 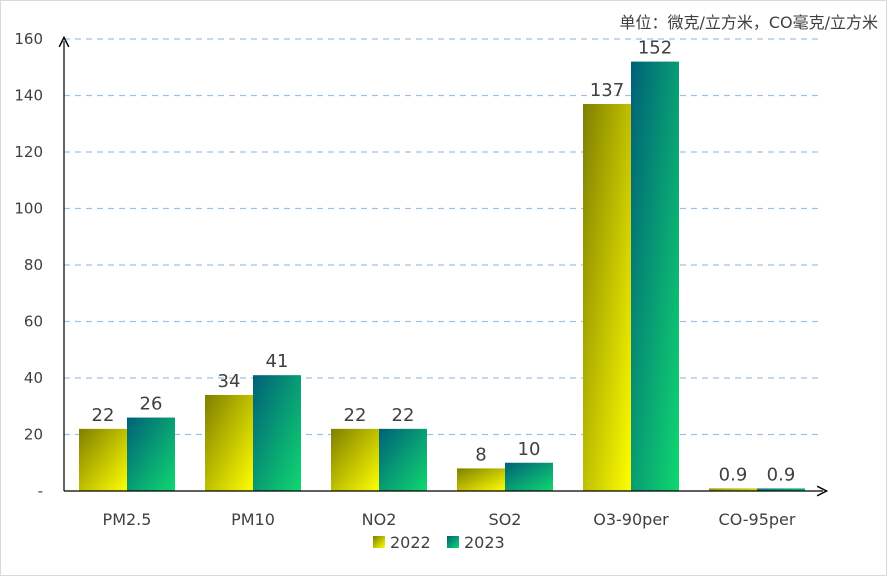 What do you see at coordinates (28, 209) in the screenshot?
I see `y-tick-label: 100` at bounding box center [28, 209].